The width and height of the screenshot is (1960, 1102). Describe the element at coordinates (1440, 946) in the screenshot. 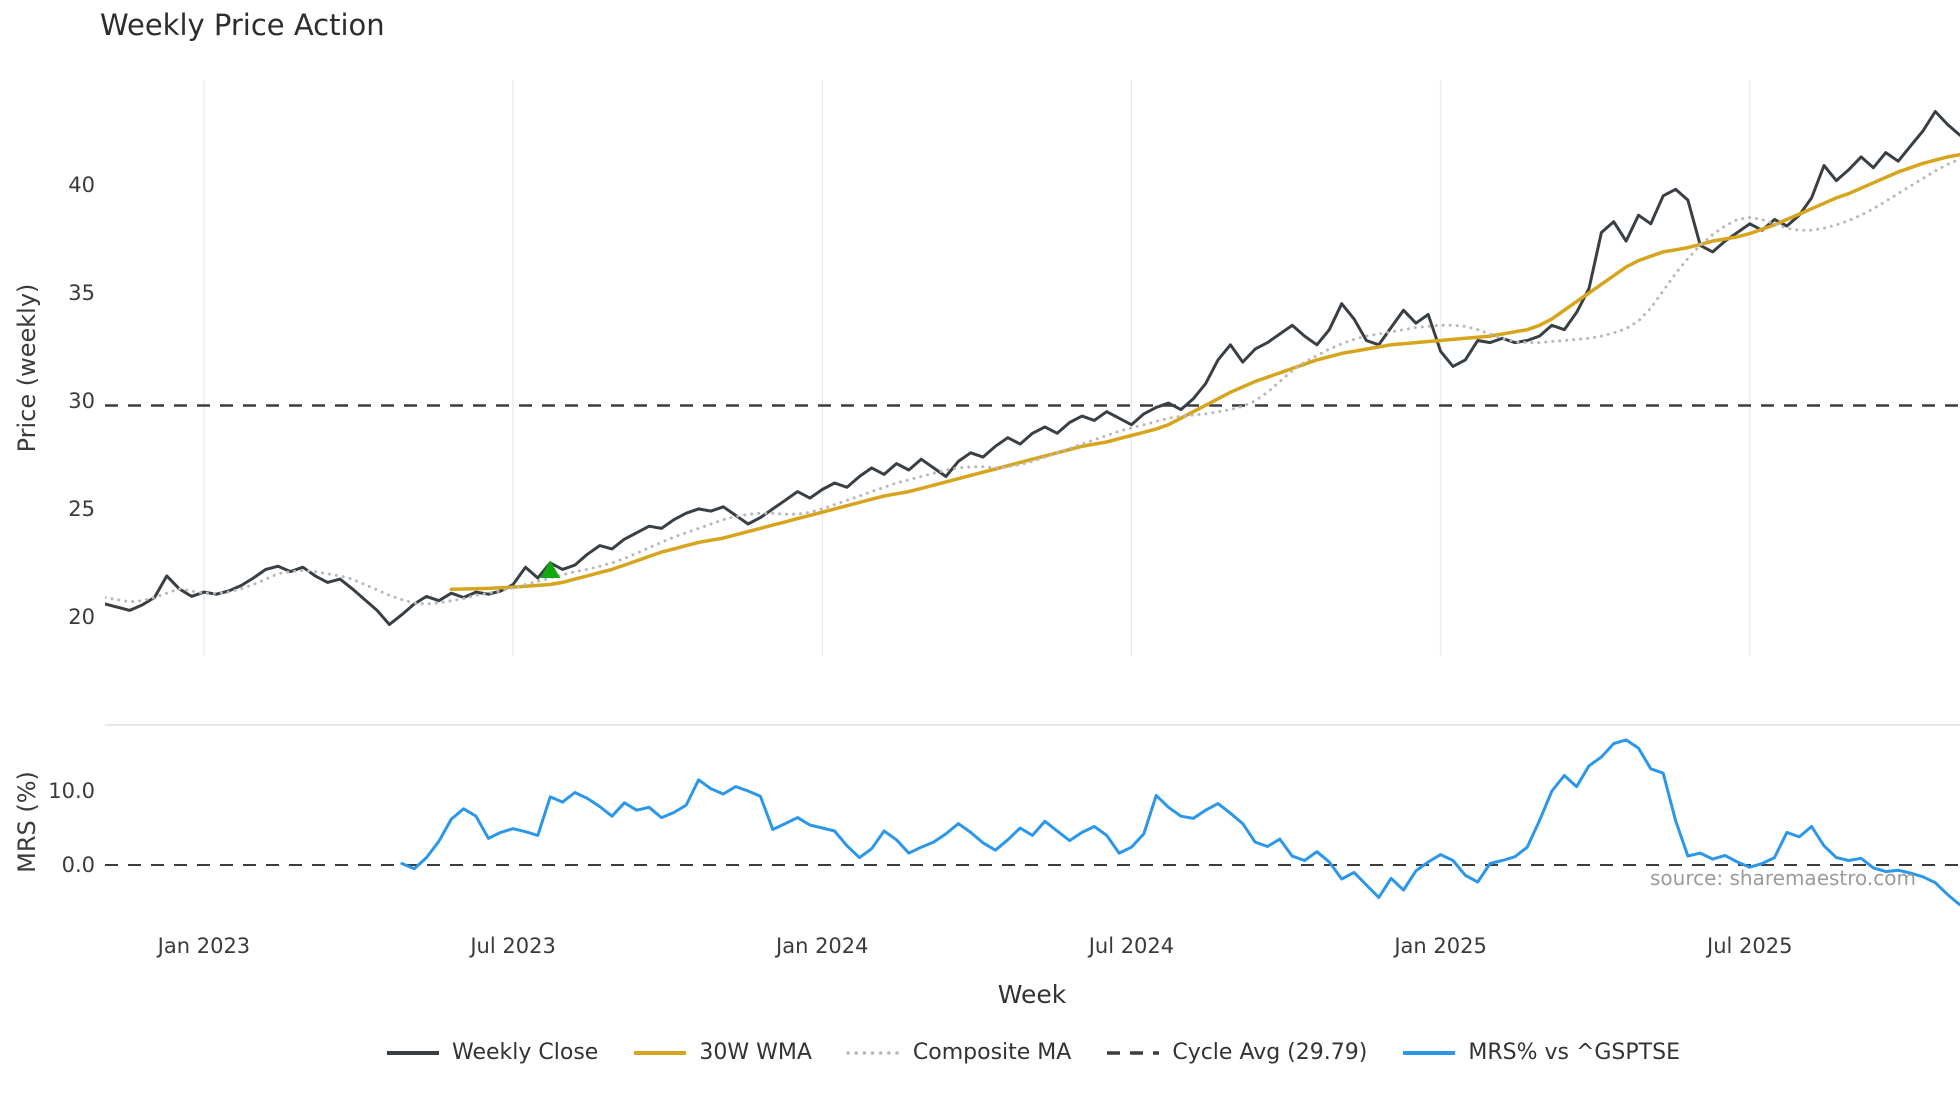

I see `x-tick-label: Jan 2025` at that location.